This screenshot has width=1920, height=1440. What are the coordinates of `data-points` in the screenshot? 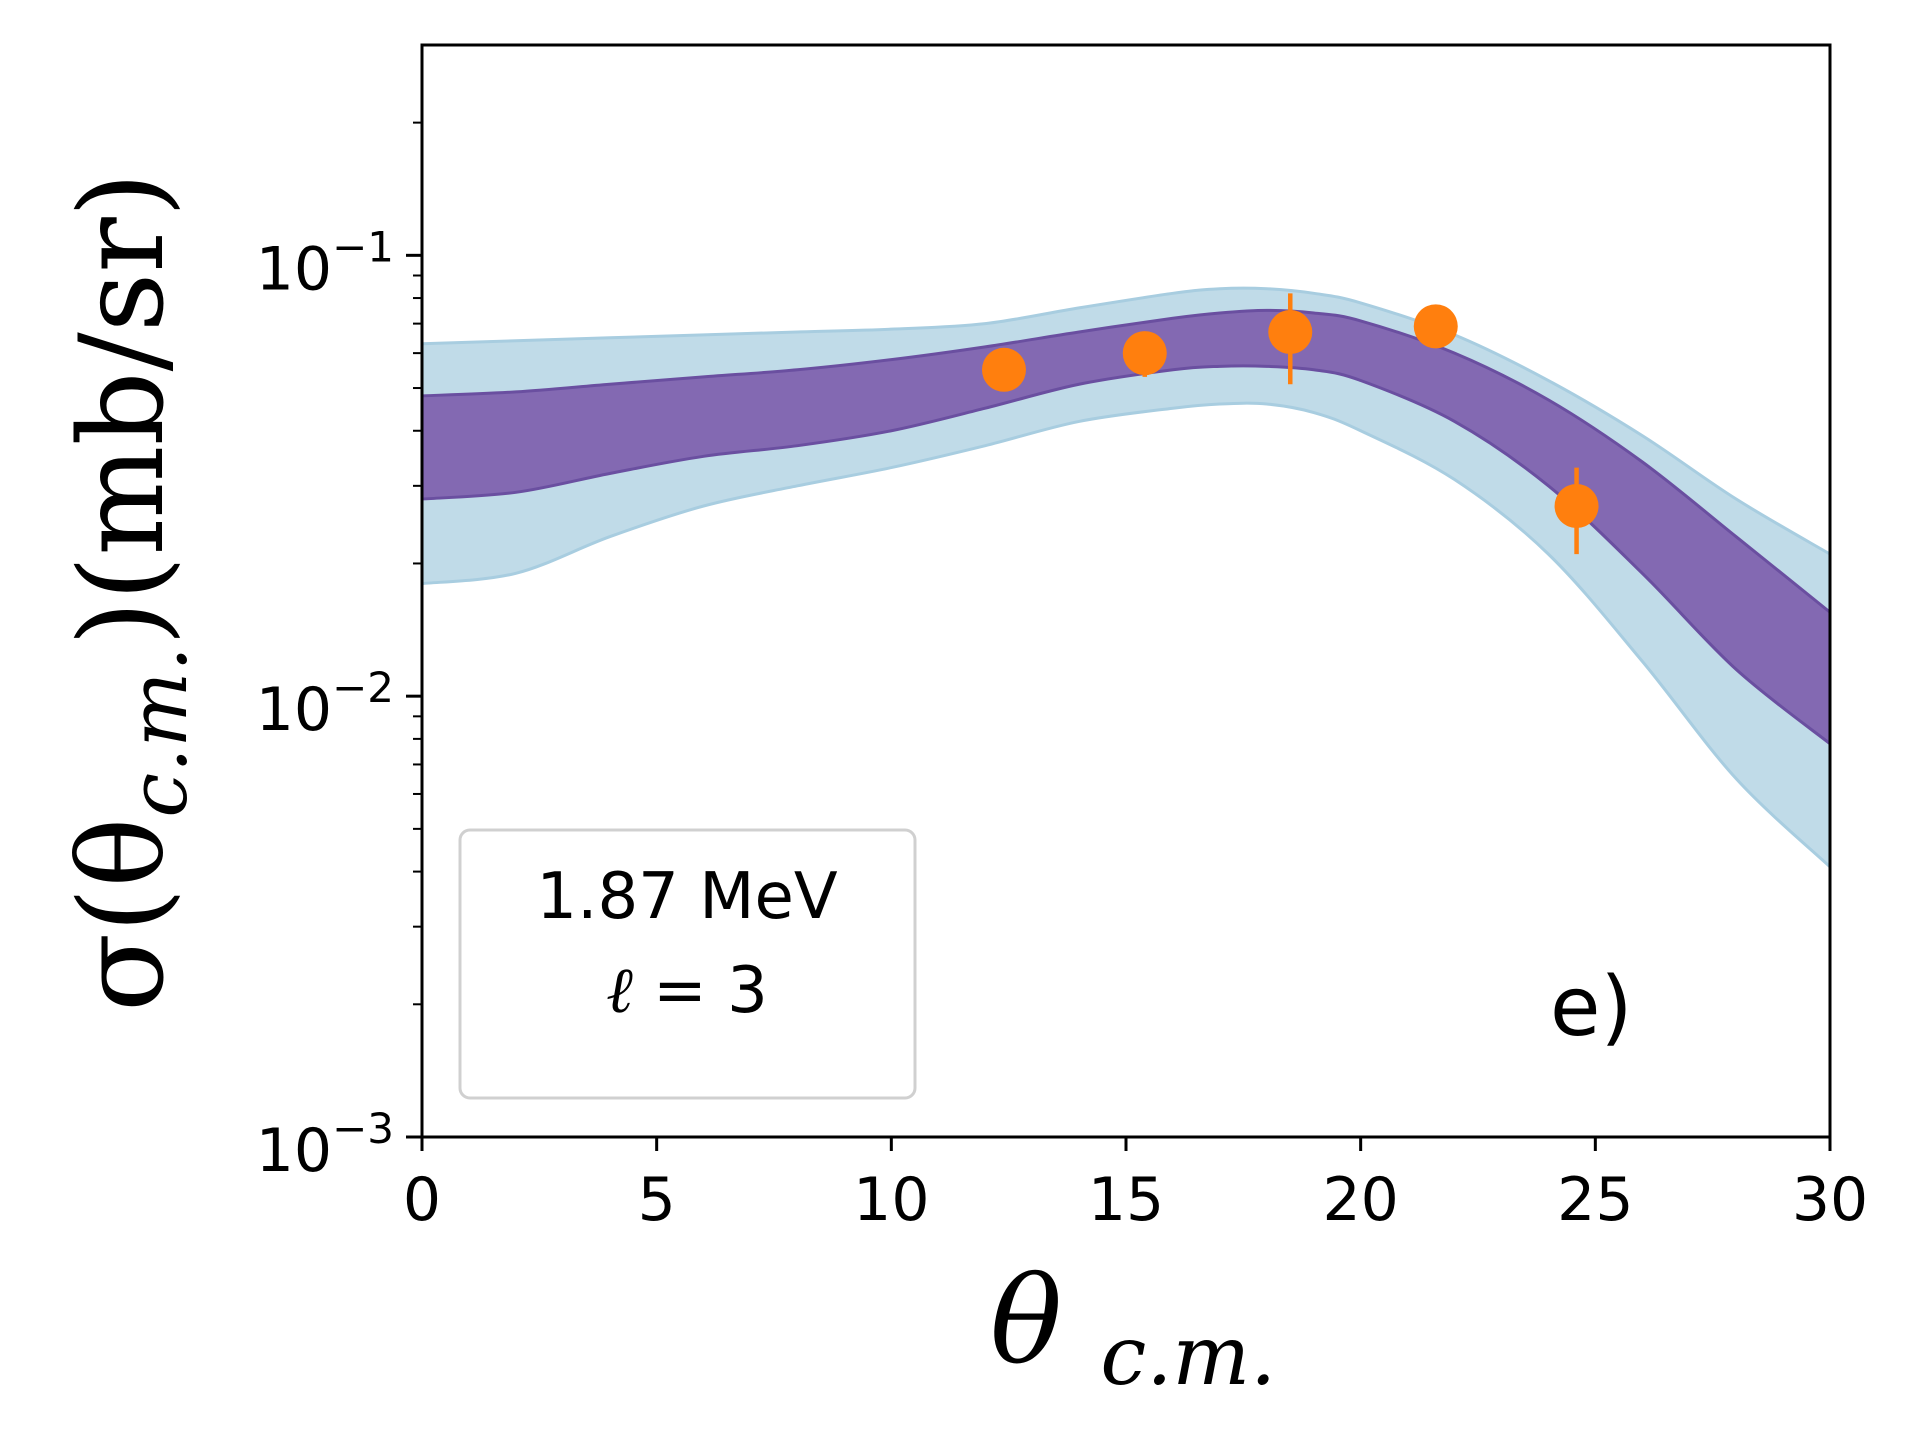 It's located at (1290, 424).